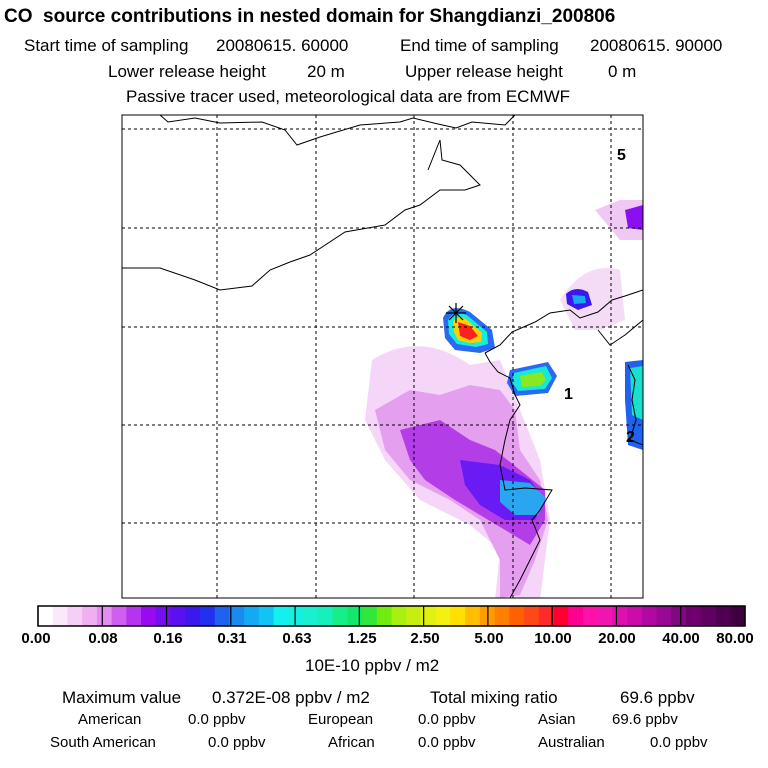 The height and width of the screenshot is (768, 768). I want to click on start-time-value: 20080615. 60000, so click(282, 45).